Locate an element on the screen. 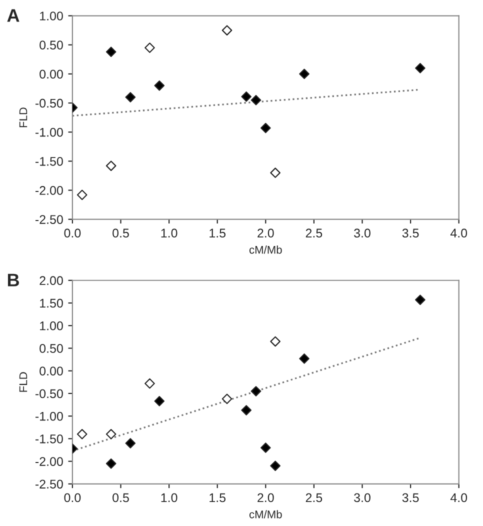 This screenshot has width=483, height=526. chart-title: A is located at coordinates (13, 15).